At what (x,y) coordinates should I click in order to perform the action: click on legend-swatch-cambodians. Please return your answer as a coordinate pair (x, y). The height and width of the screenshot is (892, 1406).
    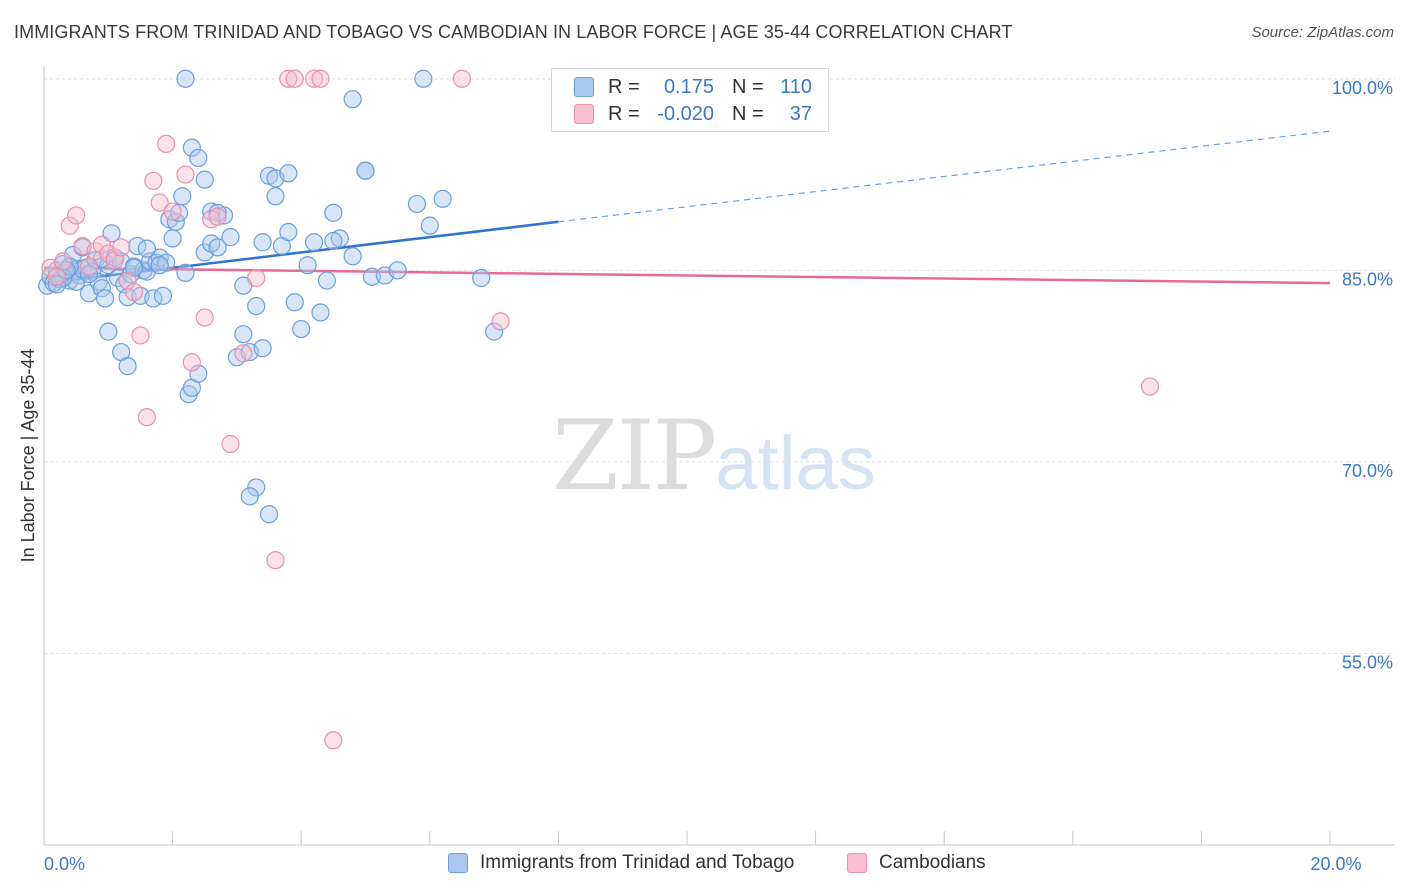
    Looking at the image, I should click on (584, 114).